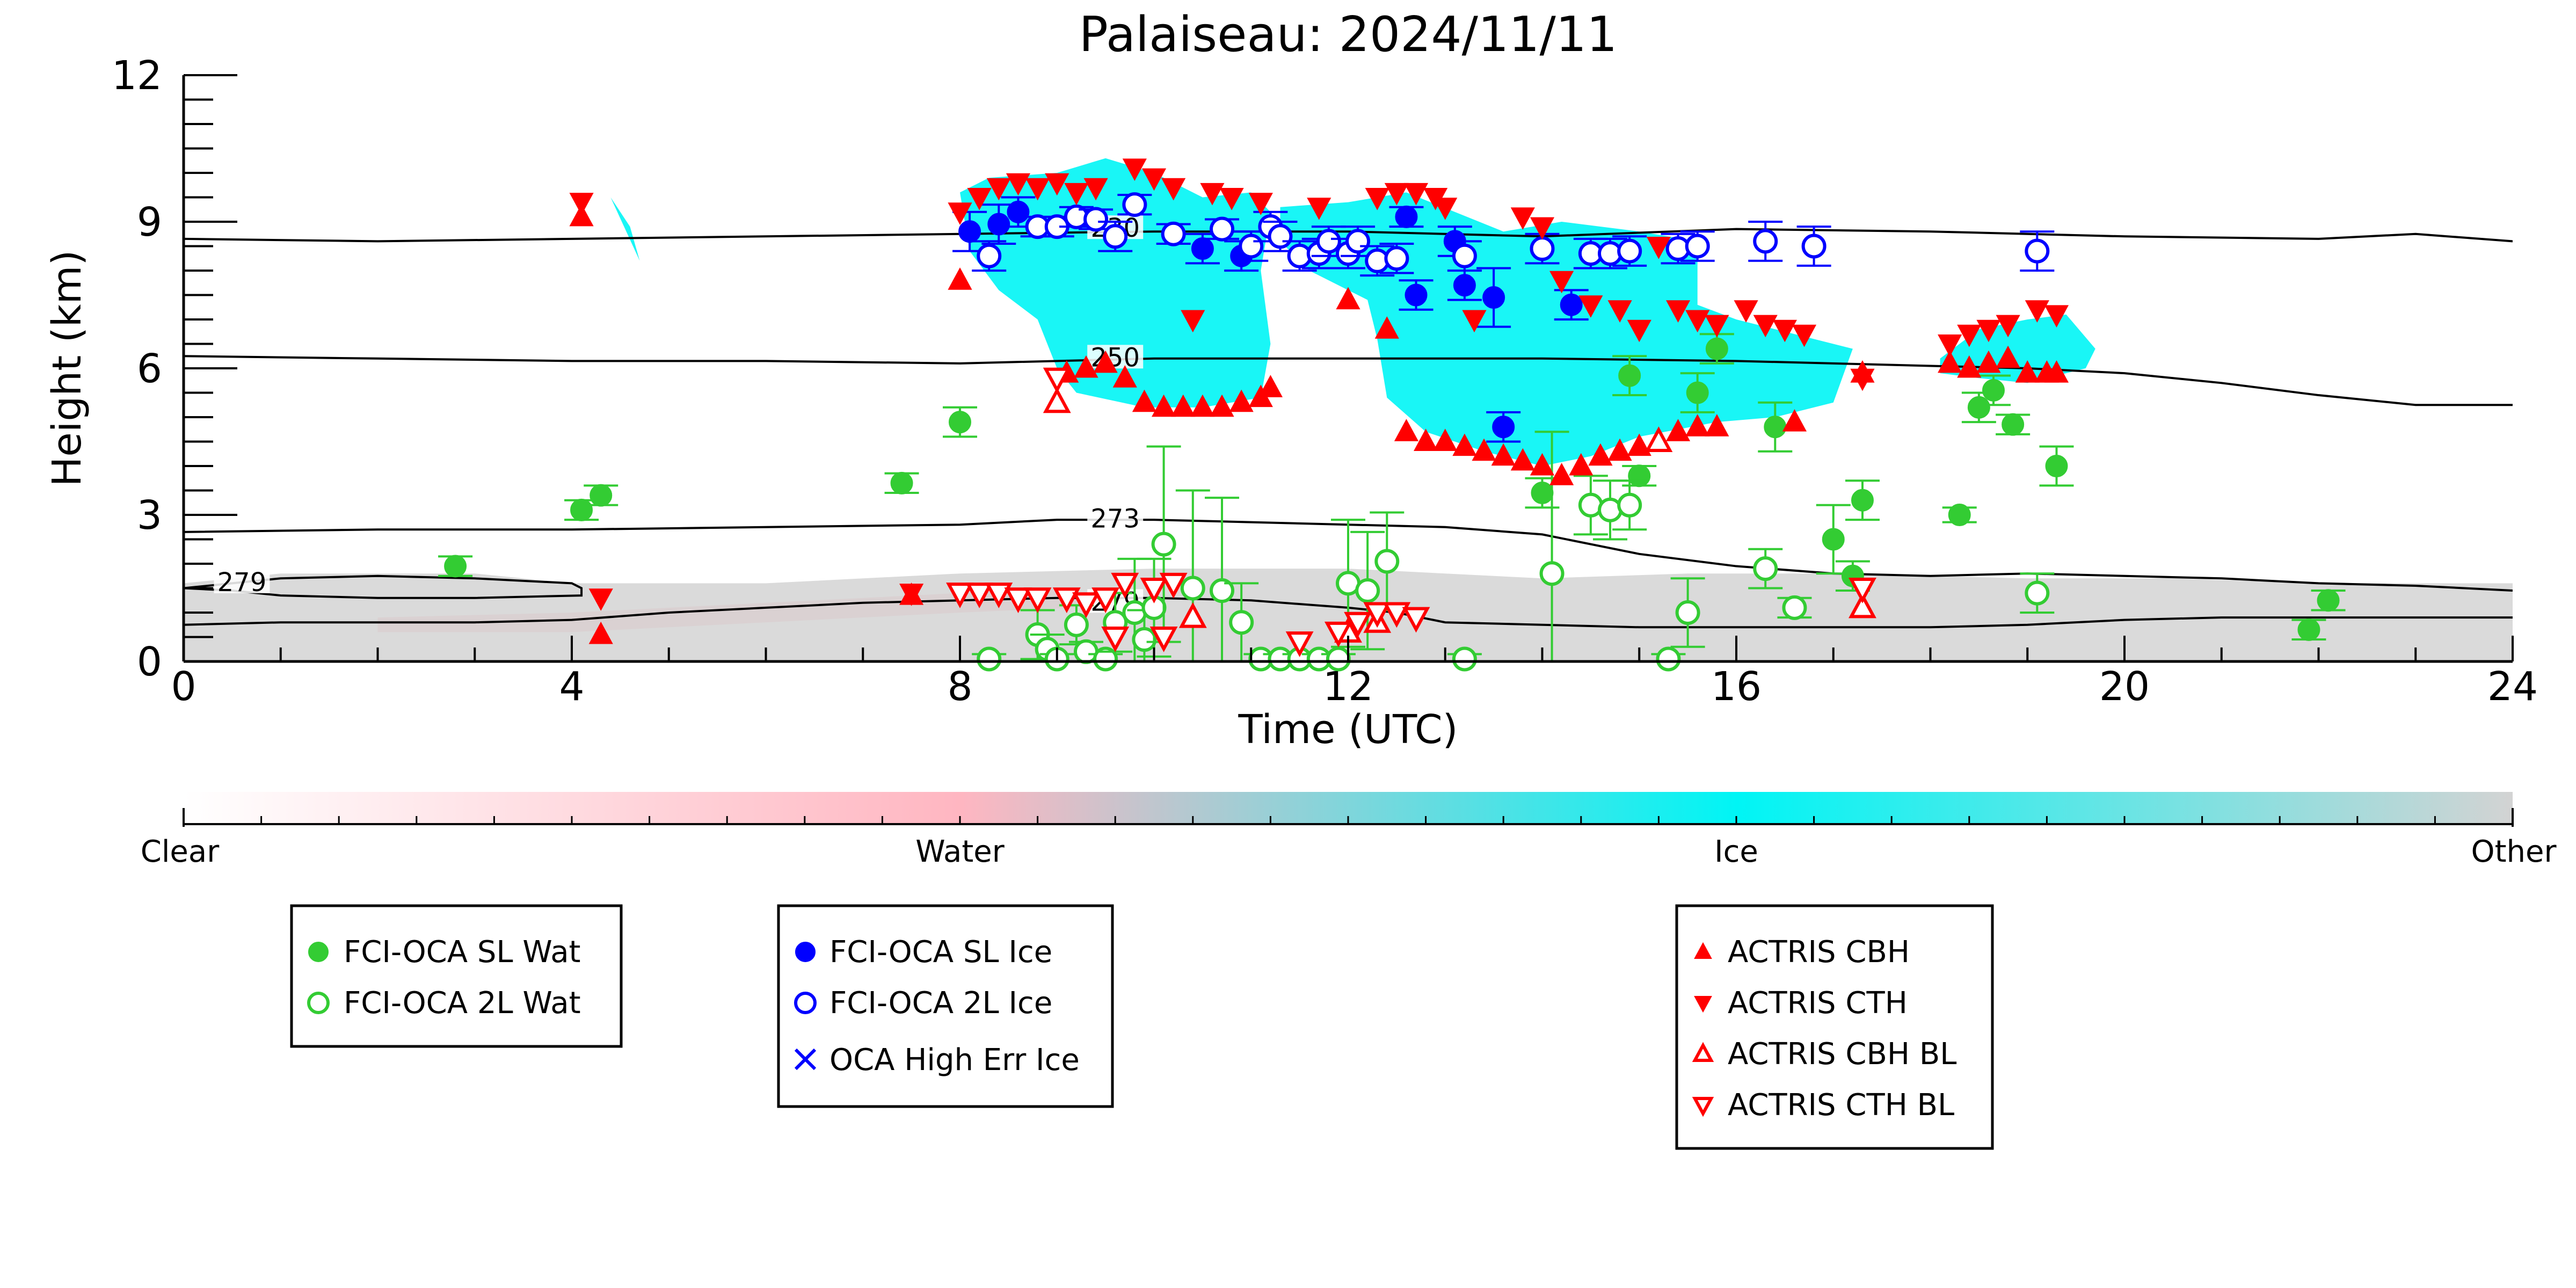 The height and width of the screenshot is (1288, 2576). Describe the element at coordinates (959, 687) in the screenshot. I see `x-tick-label-8: 8` at that location.